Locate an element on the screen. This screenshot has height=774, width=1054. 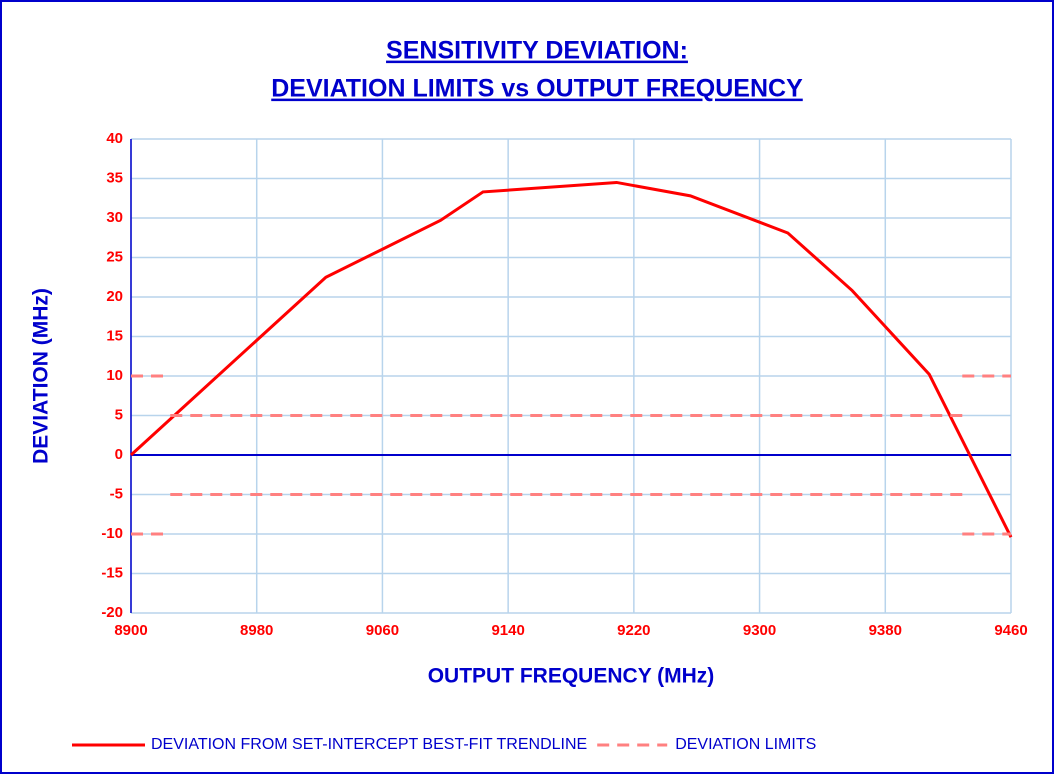
x-tick-label: 8900 is located at coordinates (130, 630).